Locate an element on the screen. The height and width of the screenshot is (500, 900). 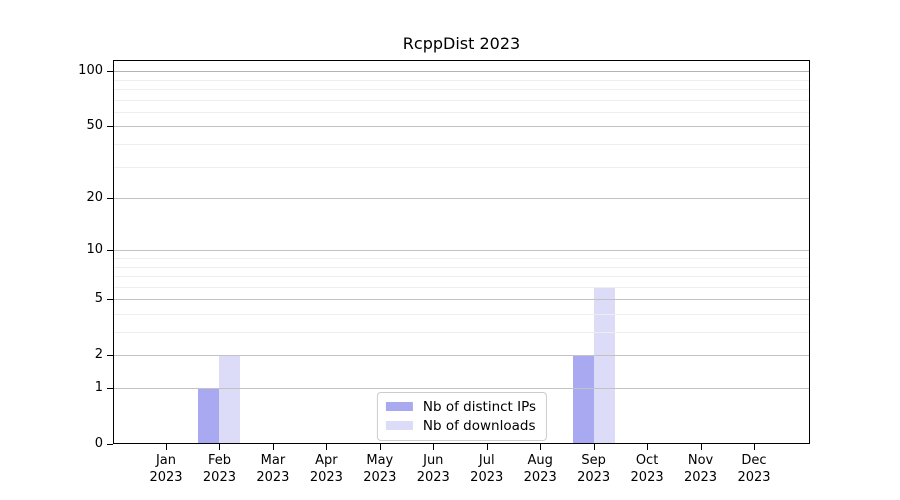
y-tick-label: 20 is located at coordinates (94, 198).